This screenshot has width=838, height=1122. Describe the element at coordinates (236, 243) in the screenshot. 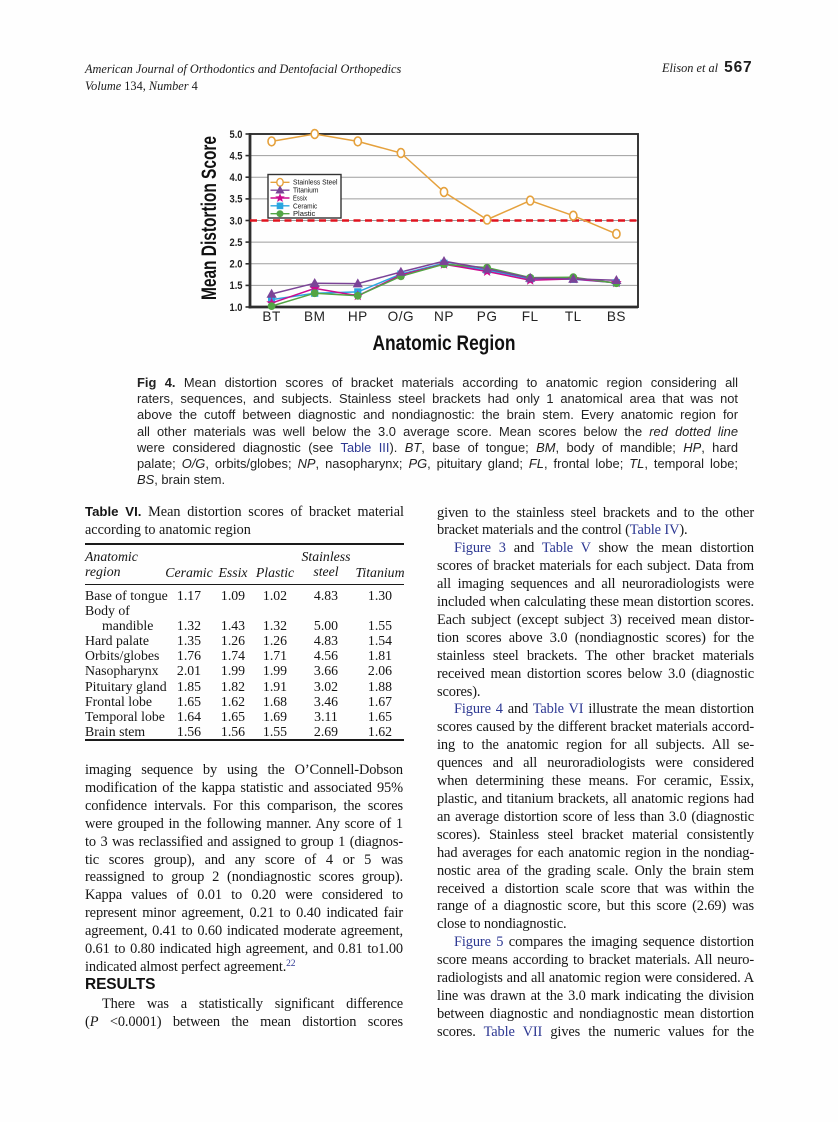

I see `svg-text: 2.5` at that location.